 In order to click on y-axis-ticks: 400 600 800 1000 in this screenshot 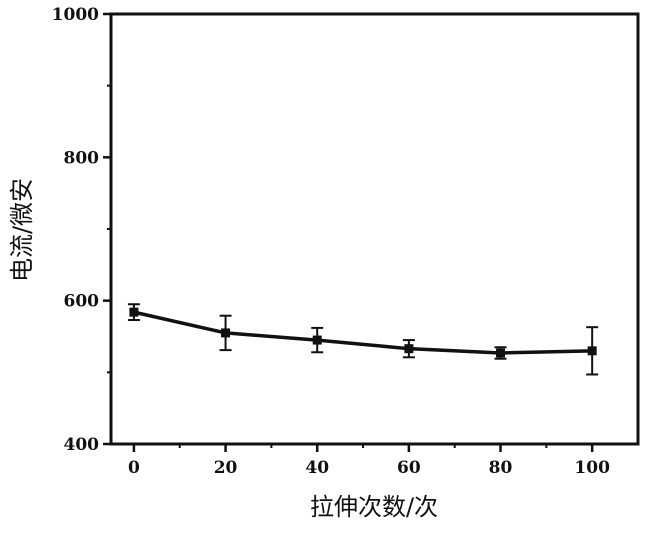, I will do `click(81, 230)`.